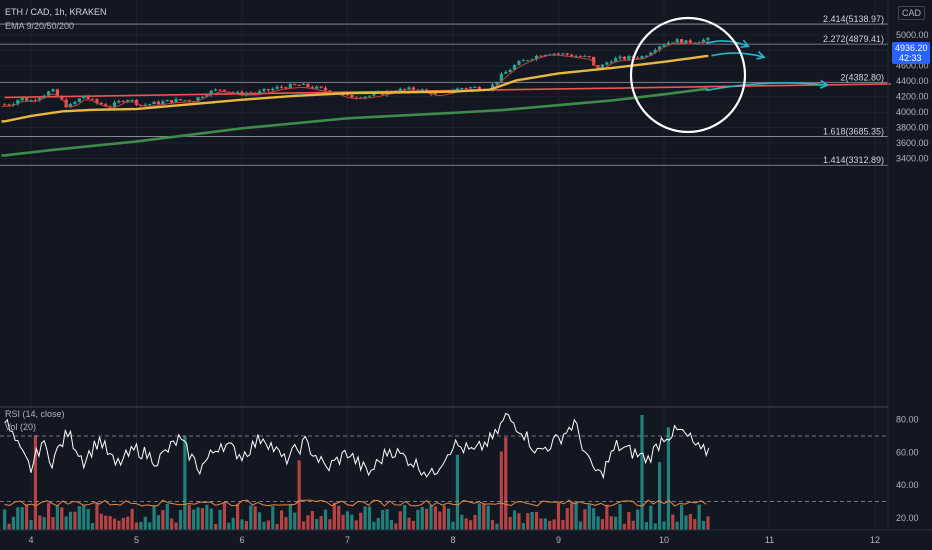  Describe the element at coordinates (912, 35) in the screenshot. I see `price-tick-label: 5000.00` at that location.